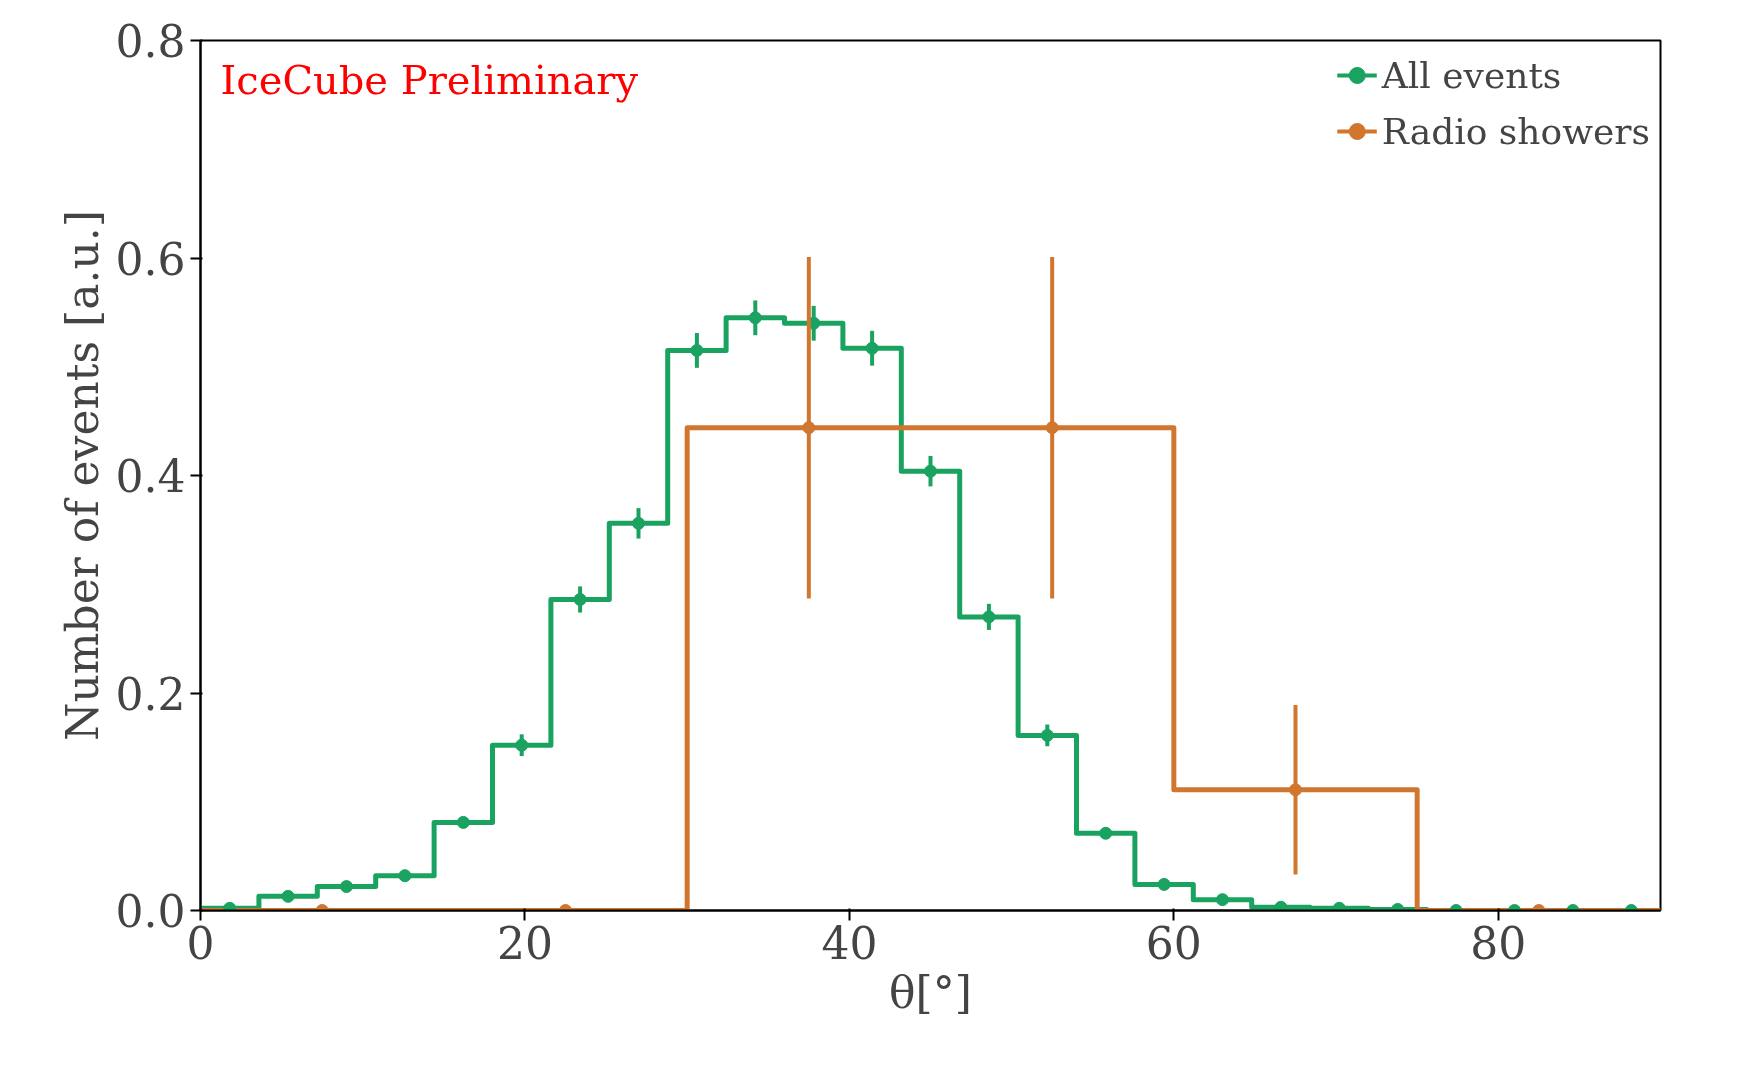  I want to click on x-tick-label: 80, so click(1498, 943).